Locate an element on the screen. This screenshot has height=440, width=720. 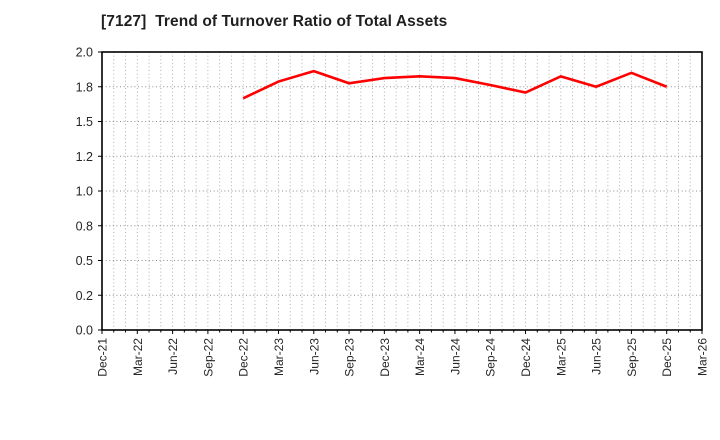
x-tick-label: Dec-21 is located at coordinates (103, 357).